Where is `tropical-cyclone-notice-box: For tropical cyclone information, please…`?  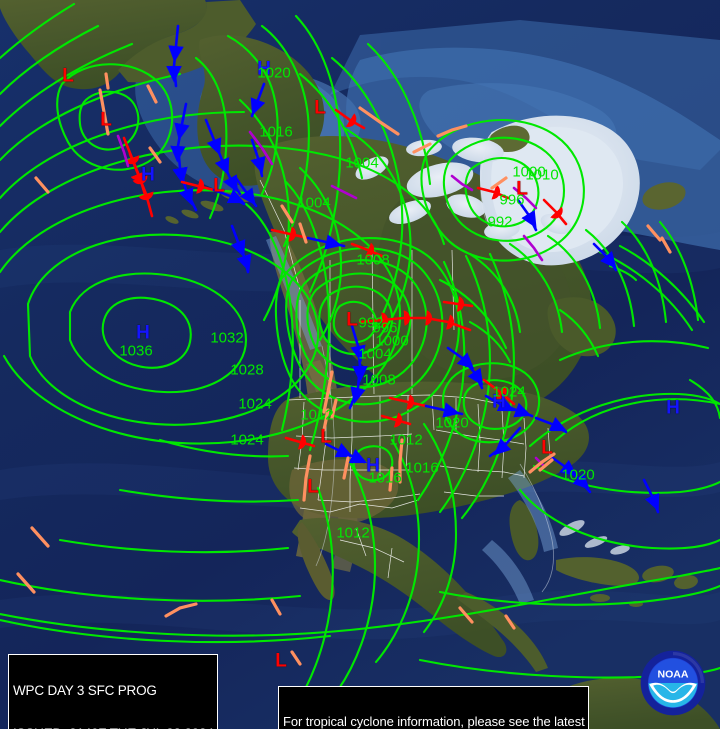 tropical-cyclone-notice-box: For tropical cyclone information, please… is located at coordinates (433, 707).